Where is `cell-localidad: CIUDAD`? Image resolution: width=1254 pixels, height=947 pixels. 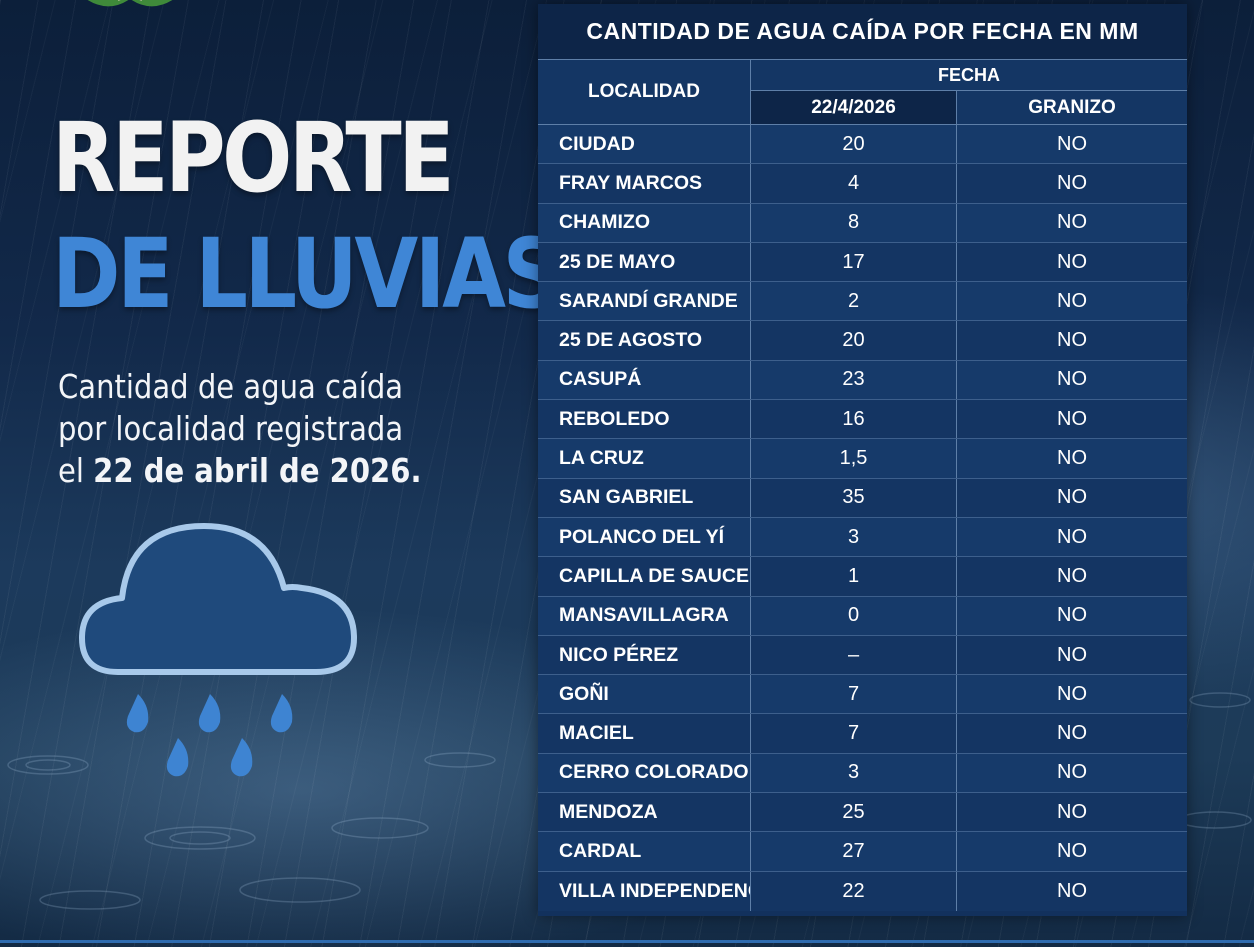 cell-localidad: CIUDAD is located at coordinates (644, 144).